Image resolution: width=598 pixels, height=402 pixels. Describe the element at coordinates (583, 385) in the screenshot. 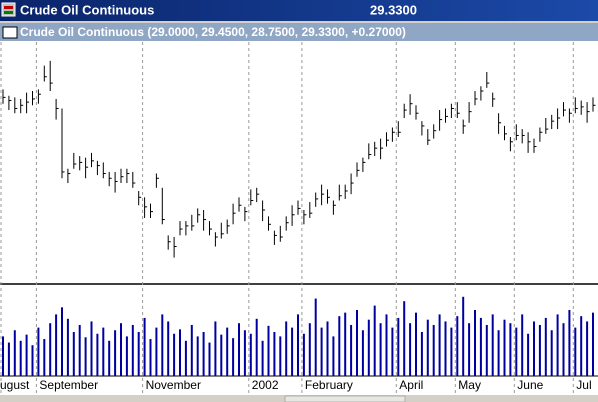

I see `x-tick-label: Jul` at that location.